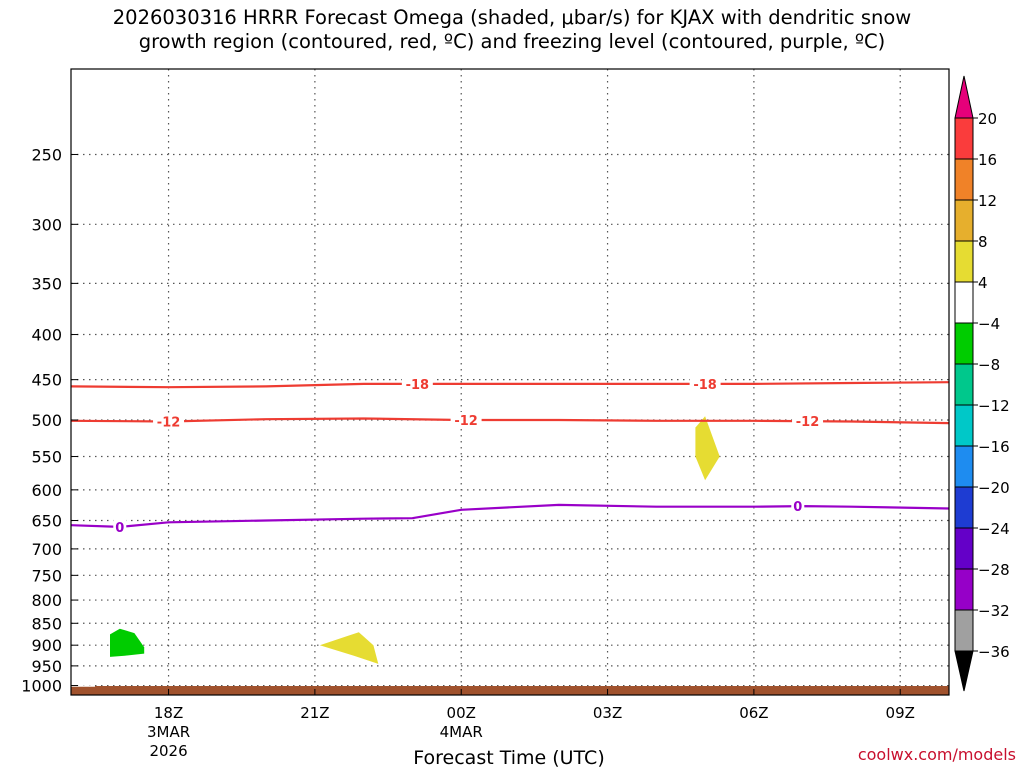 This screenshot has height=768, width=1024. What do you see at coordinates (994, 611) in the screenshot?
I see `colorbar-label--32: −32` at bounding box center [994, 611].